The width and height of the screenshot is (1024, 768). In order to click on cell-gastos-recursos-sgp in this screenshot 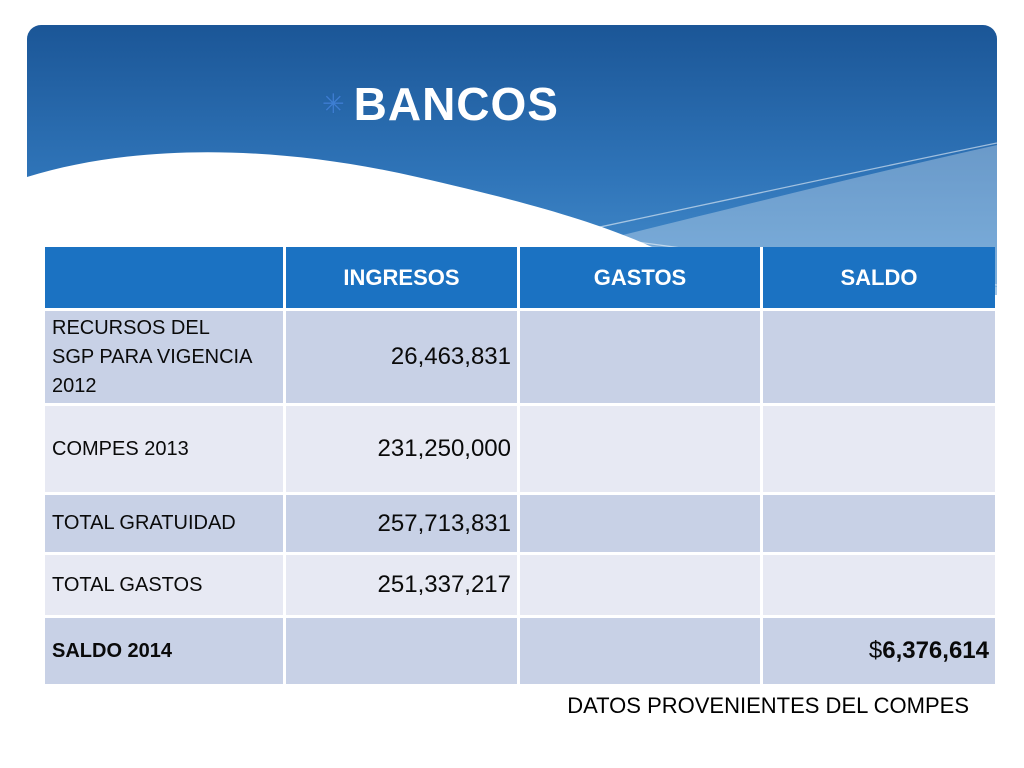, I will do `click(640, 357)`.